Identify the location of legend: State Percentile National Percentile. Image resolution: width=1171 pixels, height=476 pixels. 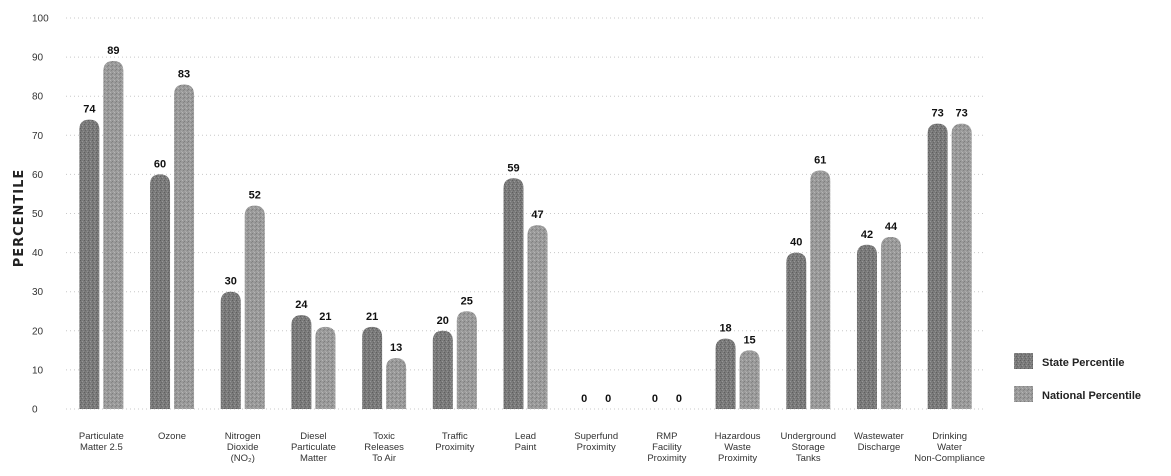
(1077, 377).